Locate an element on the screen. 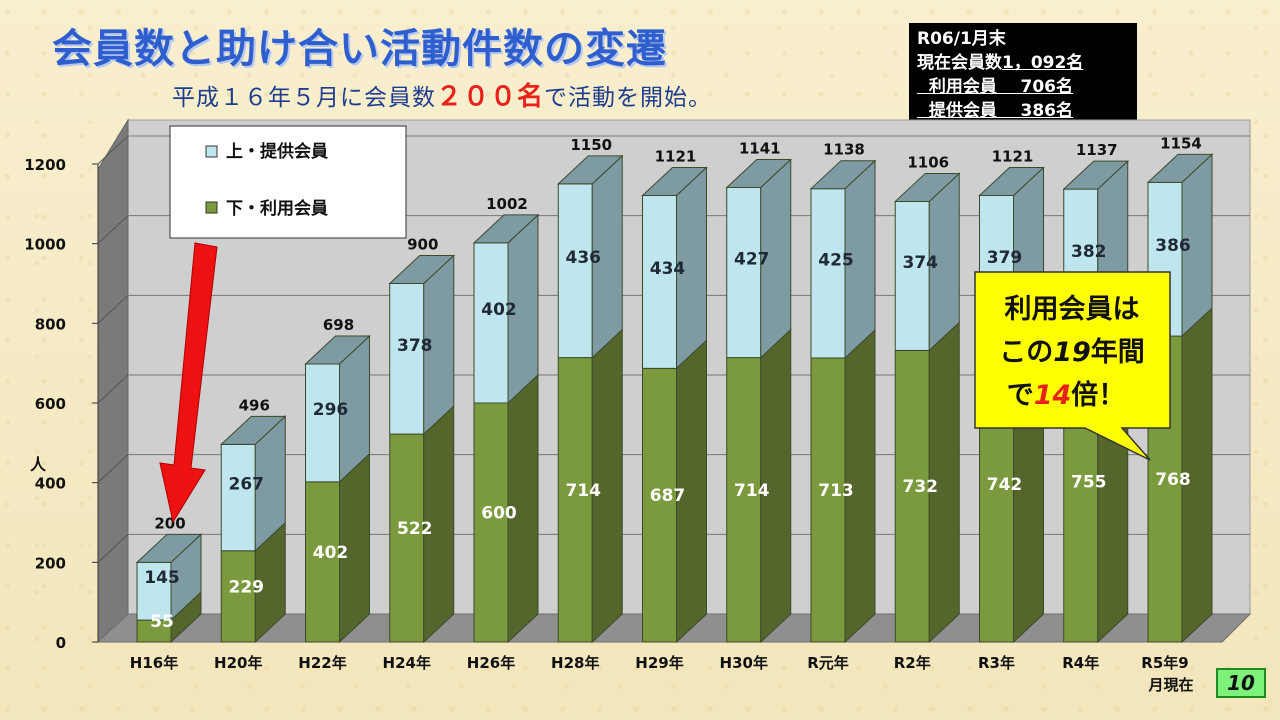  data-label-lower: 229 is located at coordinates (247, 587).